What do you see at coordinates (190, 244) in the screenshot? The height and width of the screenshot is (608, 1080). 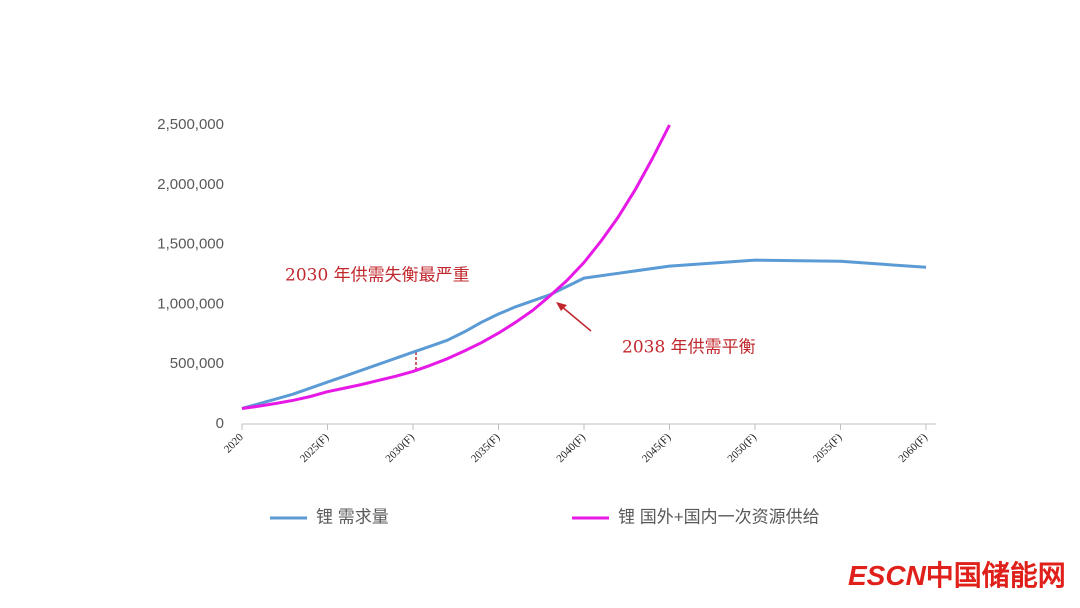 I see `y-tick-label: 1,500,000` at bounding box center [190, 244].